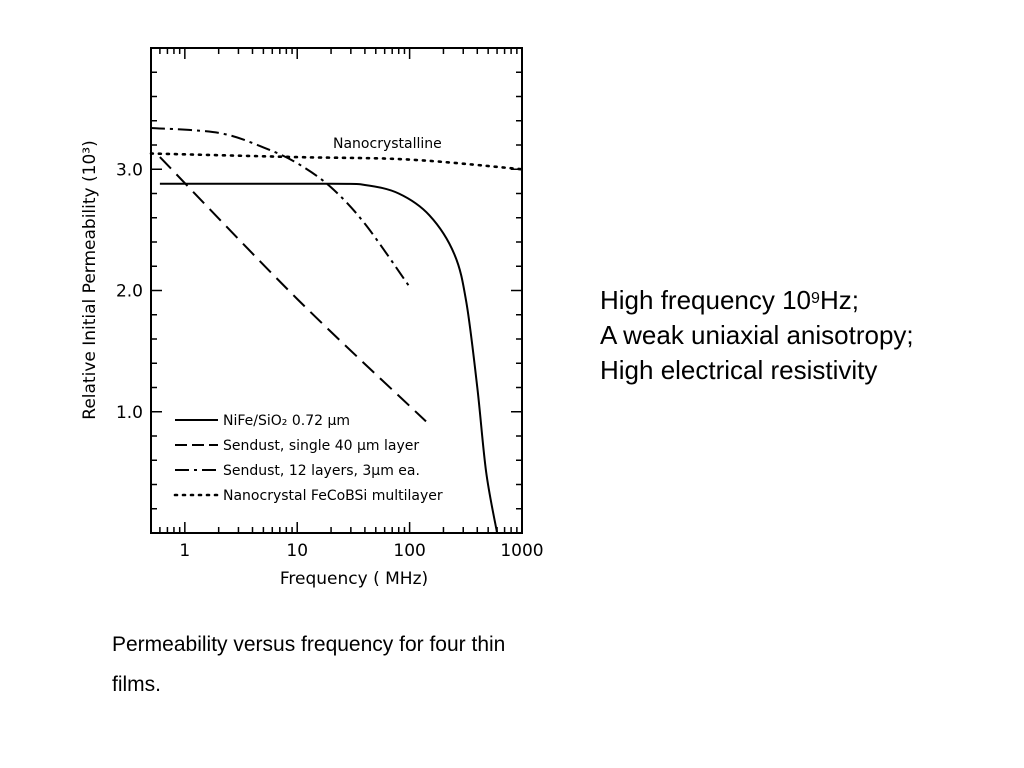 The height and width of the screenshot is (768, 1024). Describe the element at coordinates (354, 579) in the screenshot. I see `x-axis-label: Frequency ( MHz)` at that location.